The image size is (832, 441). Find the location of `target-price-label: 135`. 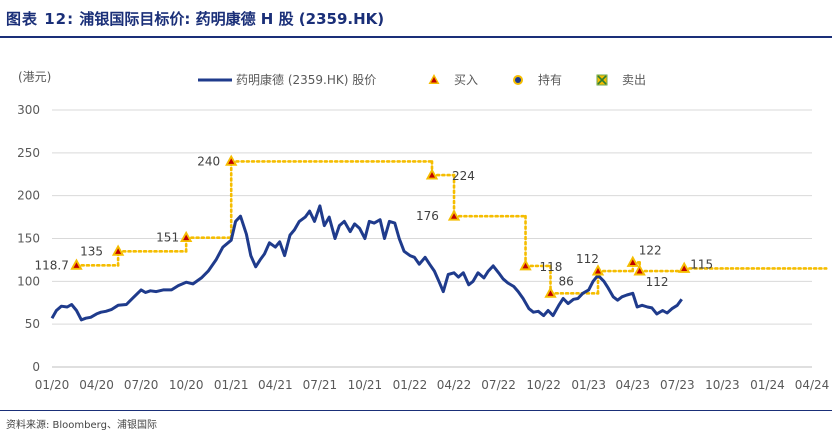

target-price-label: 135 is located at coordinates (91, 251).